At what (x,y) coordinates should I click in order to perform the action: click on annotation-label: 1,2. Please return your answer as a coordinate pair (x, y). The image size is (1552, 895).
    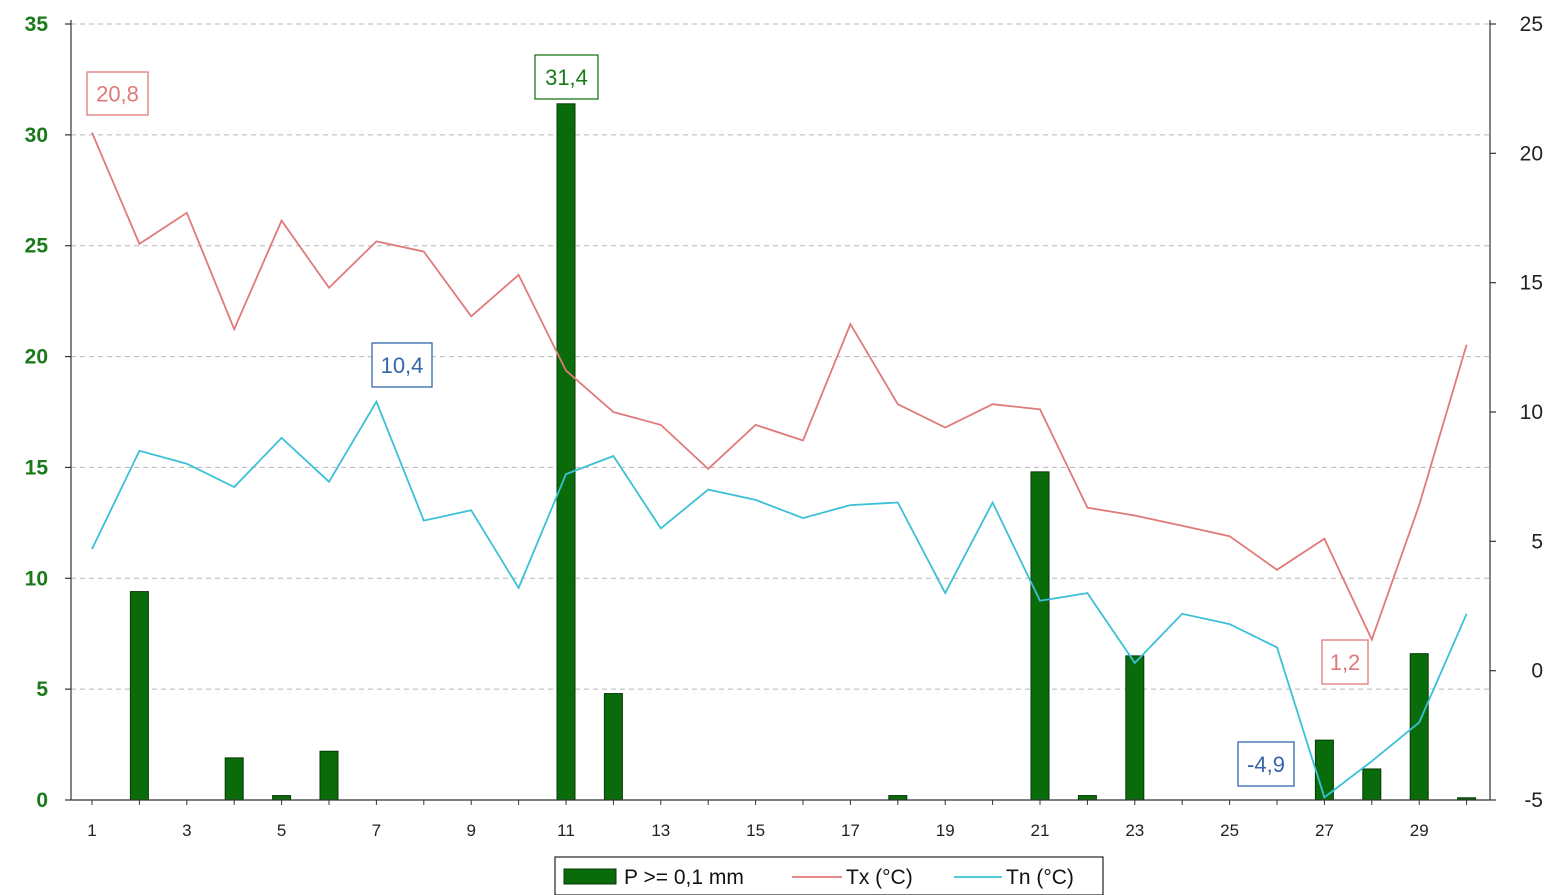
    Looking at the image, I should click on (1345, 662).